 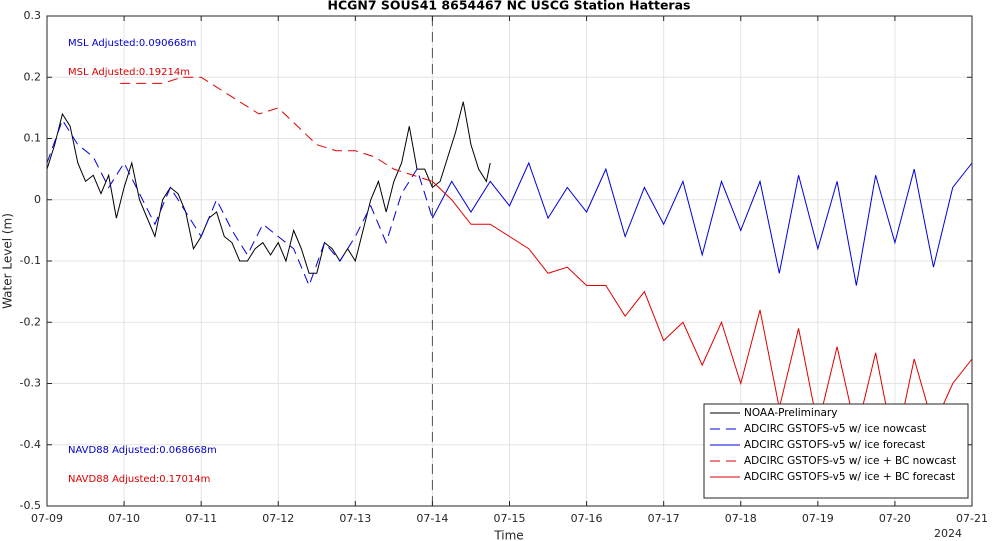 I want to click on y-tick-label: -0.3, so click(x=30, y=383).